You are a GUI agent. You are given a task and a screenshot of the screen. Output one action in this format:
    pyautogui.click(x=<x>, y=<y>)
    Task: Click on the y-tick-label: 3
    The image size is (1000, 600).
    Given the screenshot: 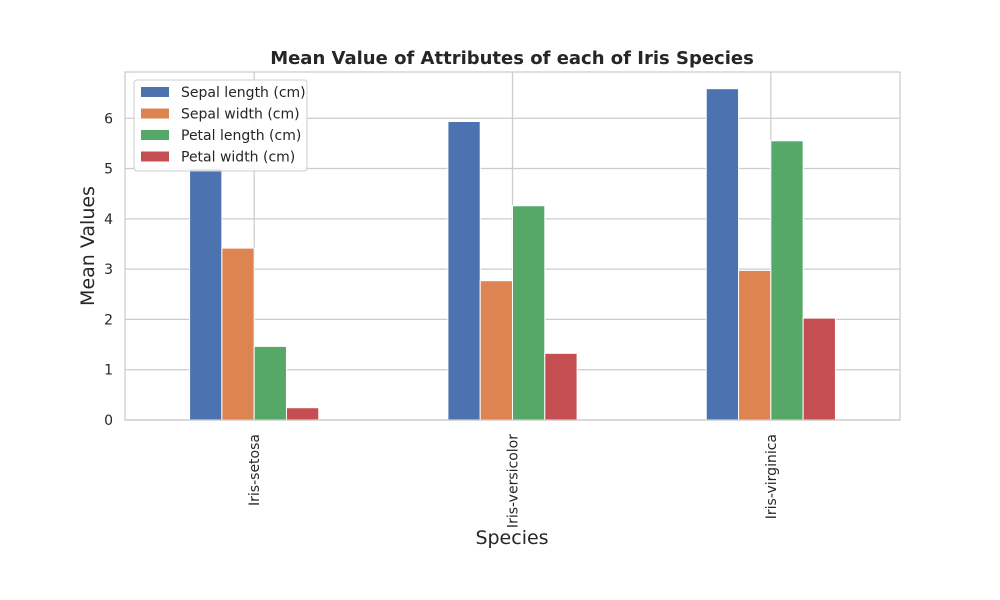 What is the action you would take?
    pyautogui.click(x=108, y=270)
    